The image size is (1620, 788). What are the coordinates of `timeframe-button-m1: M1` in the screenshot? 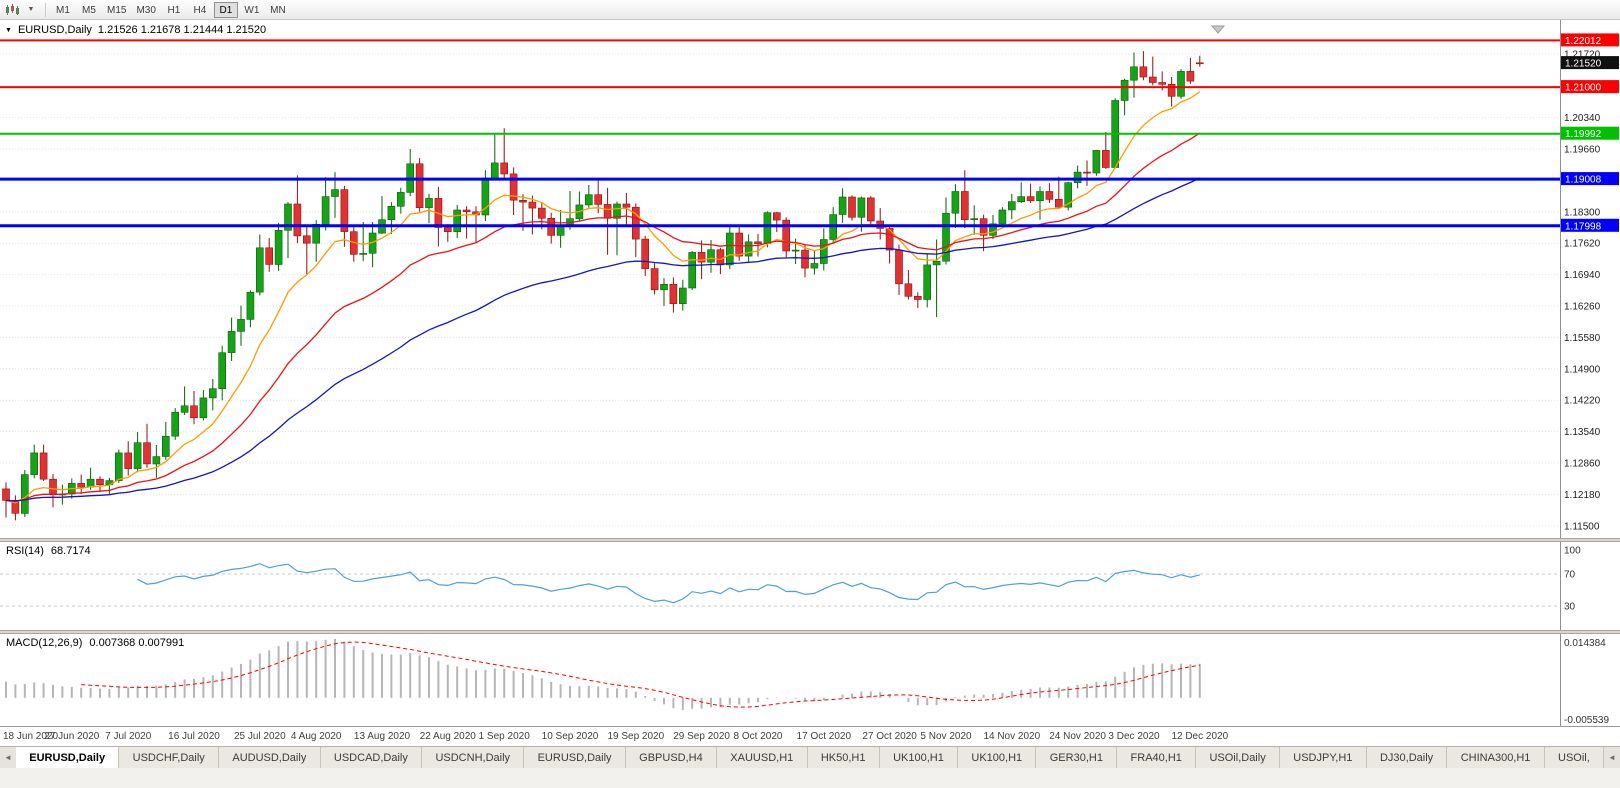 It's located at (63, 10).